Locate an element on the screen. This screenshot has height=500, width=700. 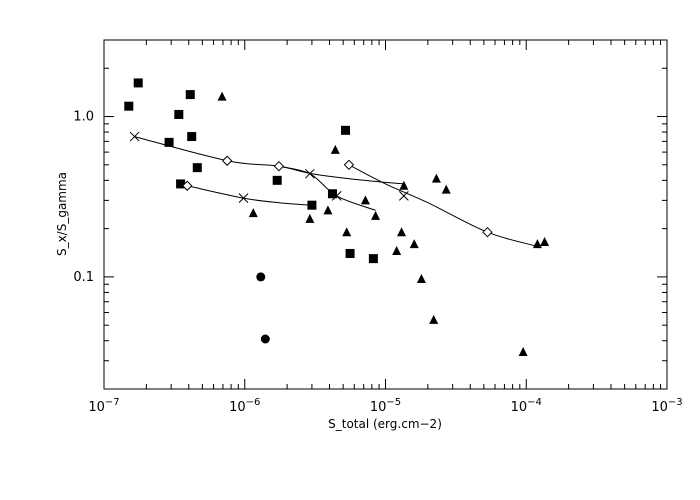
x-tick-label: 10⁻⁷ is located at coordinates (103, 406).